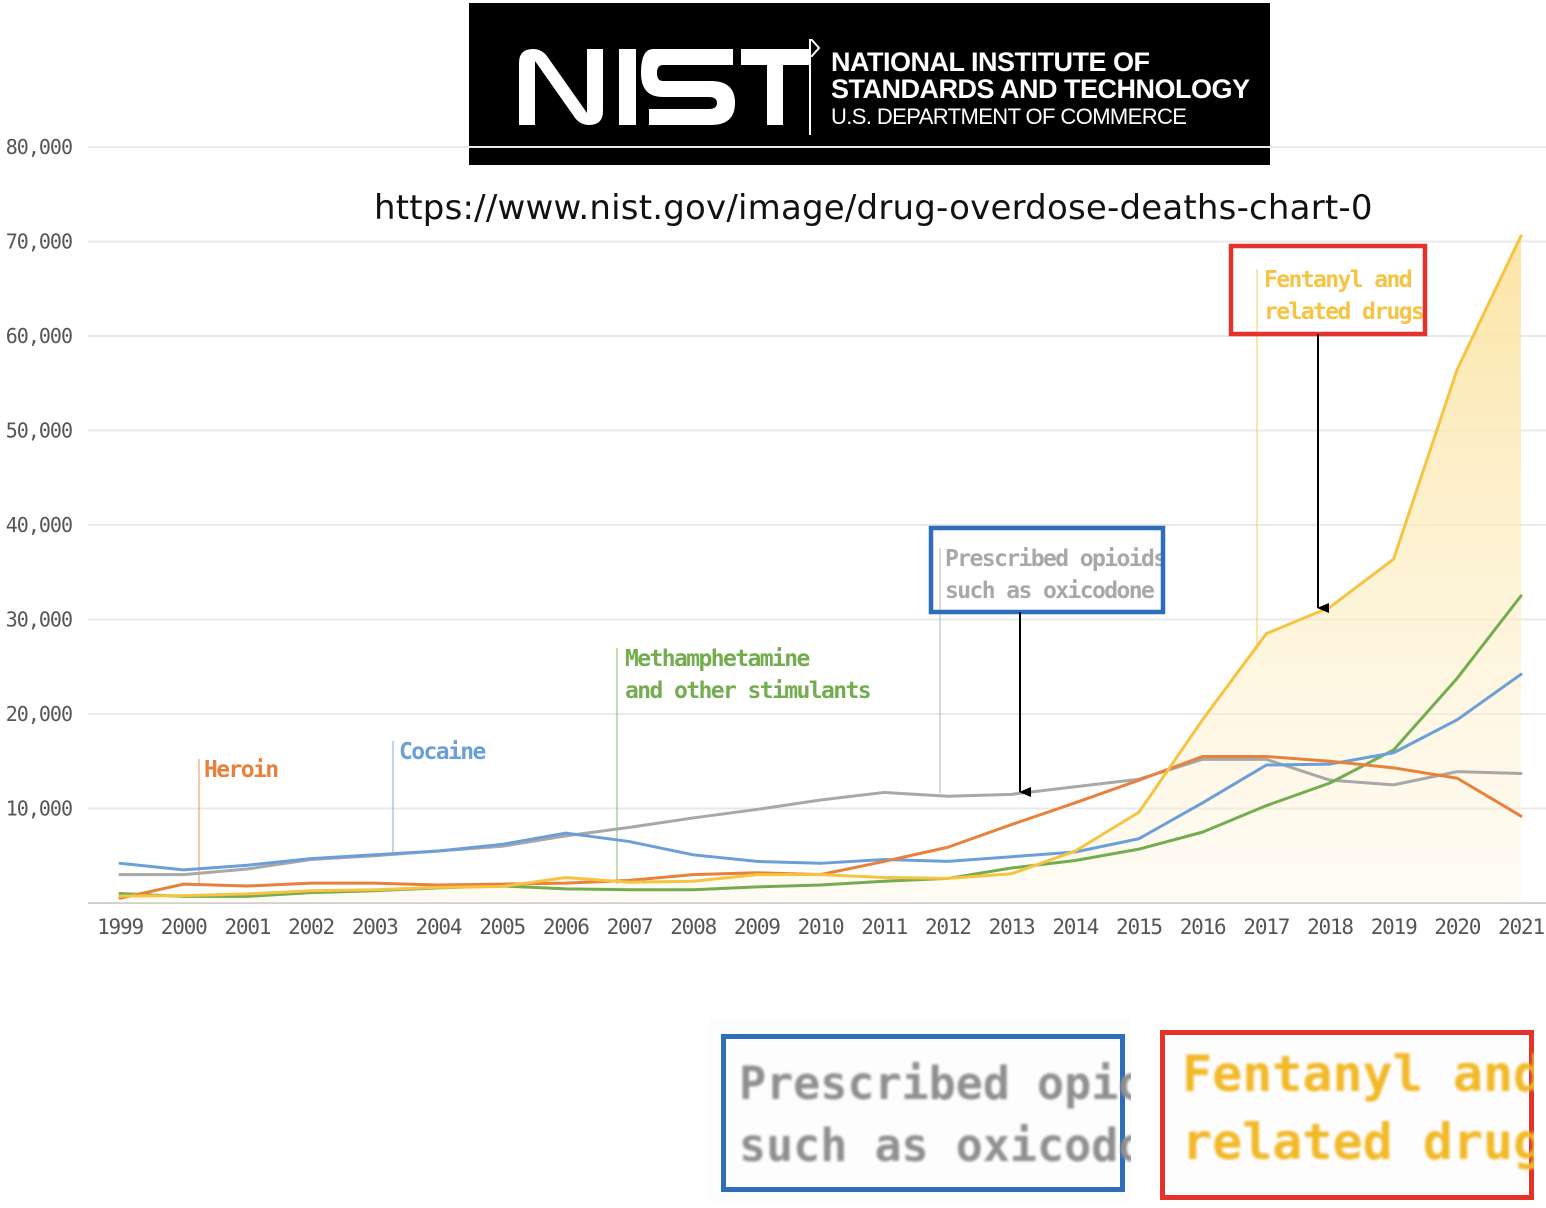 This screenshot has width=1546, height=1208. What do you see at coordinates (39, 525) in the screenshot?
I see `y-tick-label: 40,000` at bounding box center [39, 525].